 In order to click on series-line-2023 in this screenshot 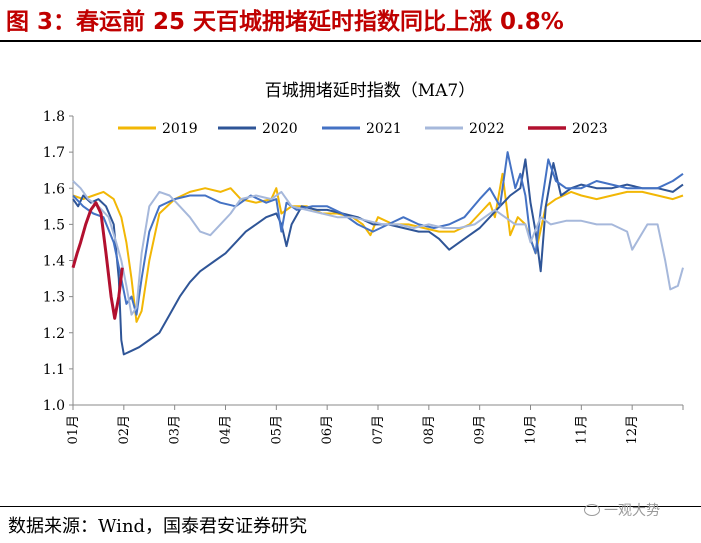, I will do `click(97, 260)`.